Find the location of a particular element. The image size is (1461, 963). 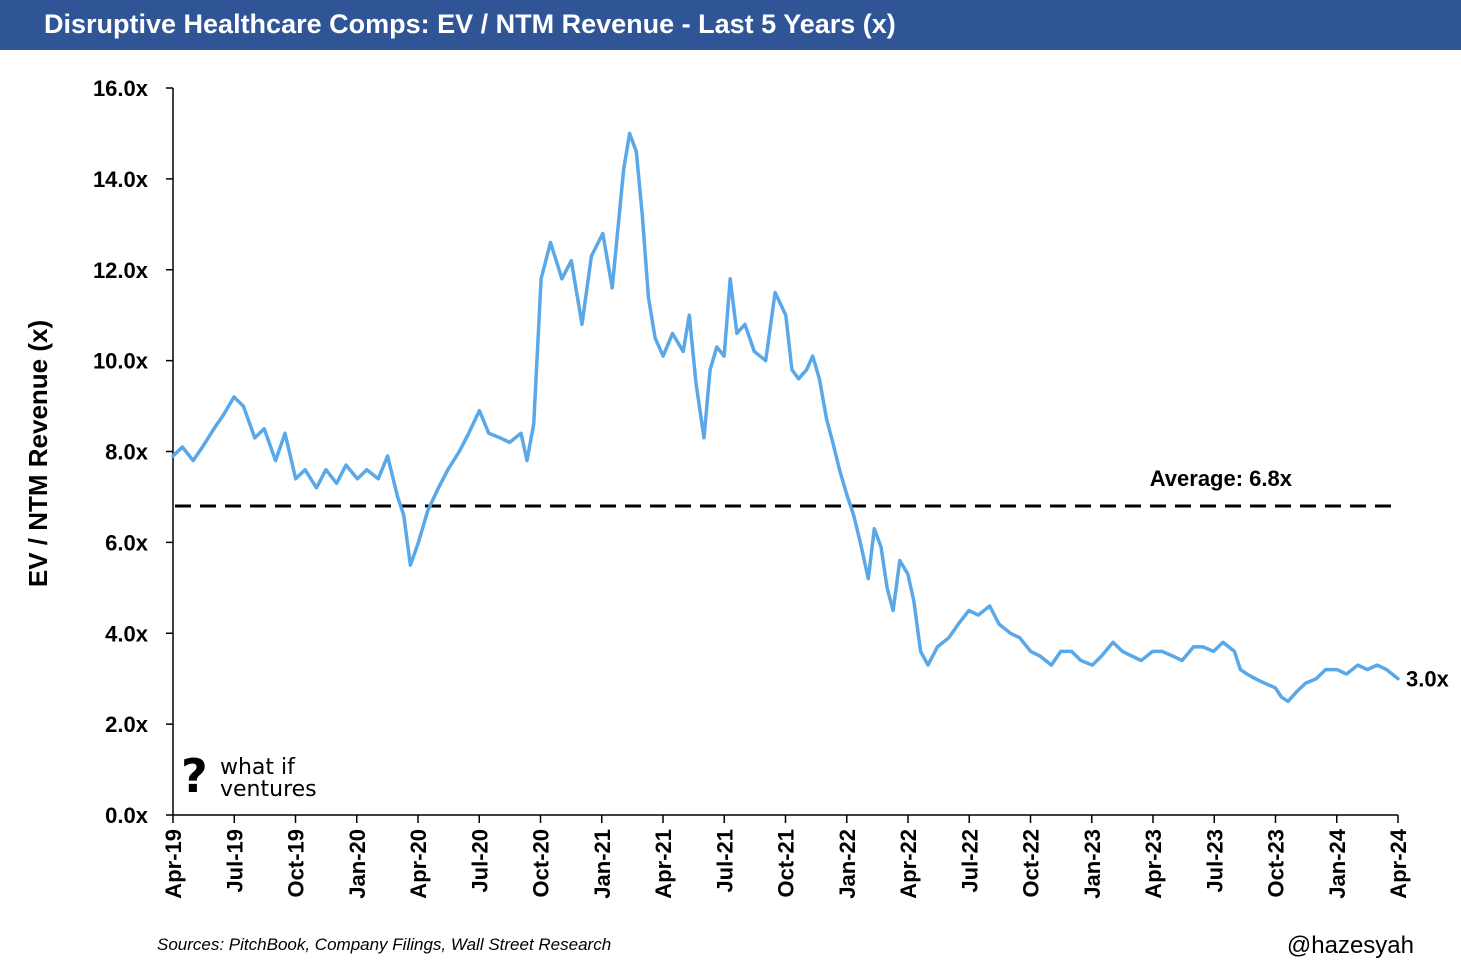

y-tick-label: 12.0x is located at coordinates (121, 270).